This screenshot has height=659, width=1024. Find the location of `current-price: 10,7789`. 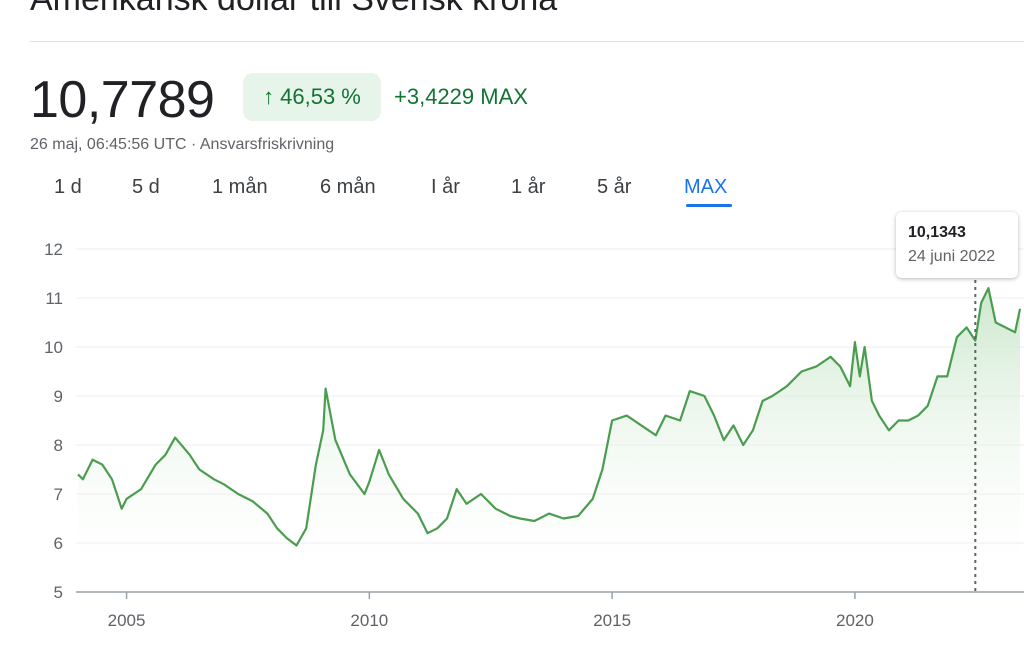

current-price: 10,7789 is located at coordinates (122, 100).